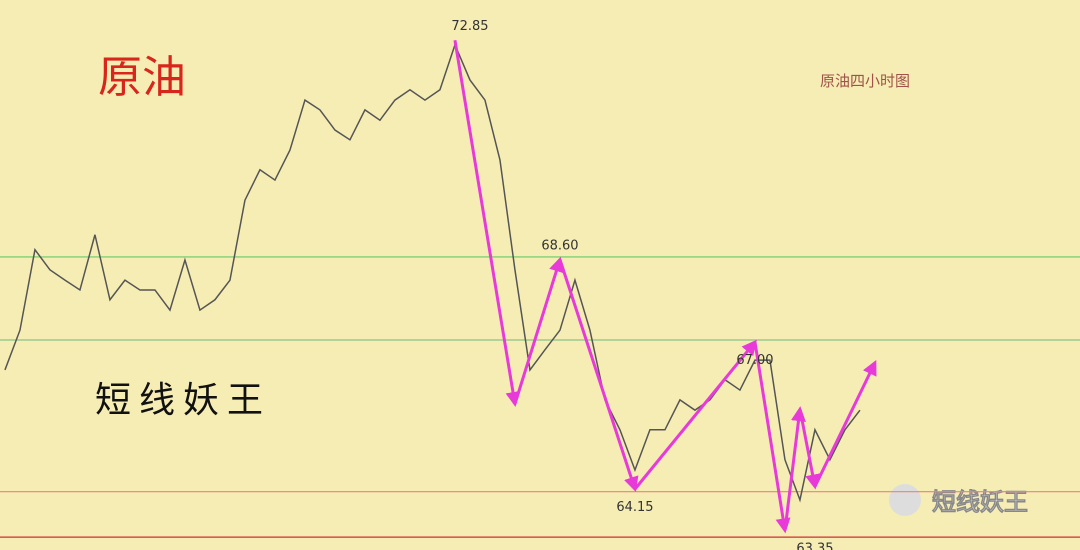 The width and height of the screenshot is (1080, 550). Describe the element at coordinates (559, 246) in the screenshot. I see `price-label: 68.60` at that location.